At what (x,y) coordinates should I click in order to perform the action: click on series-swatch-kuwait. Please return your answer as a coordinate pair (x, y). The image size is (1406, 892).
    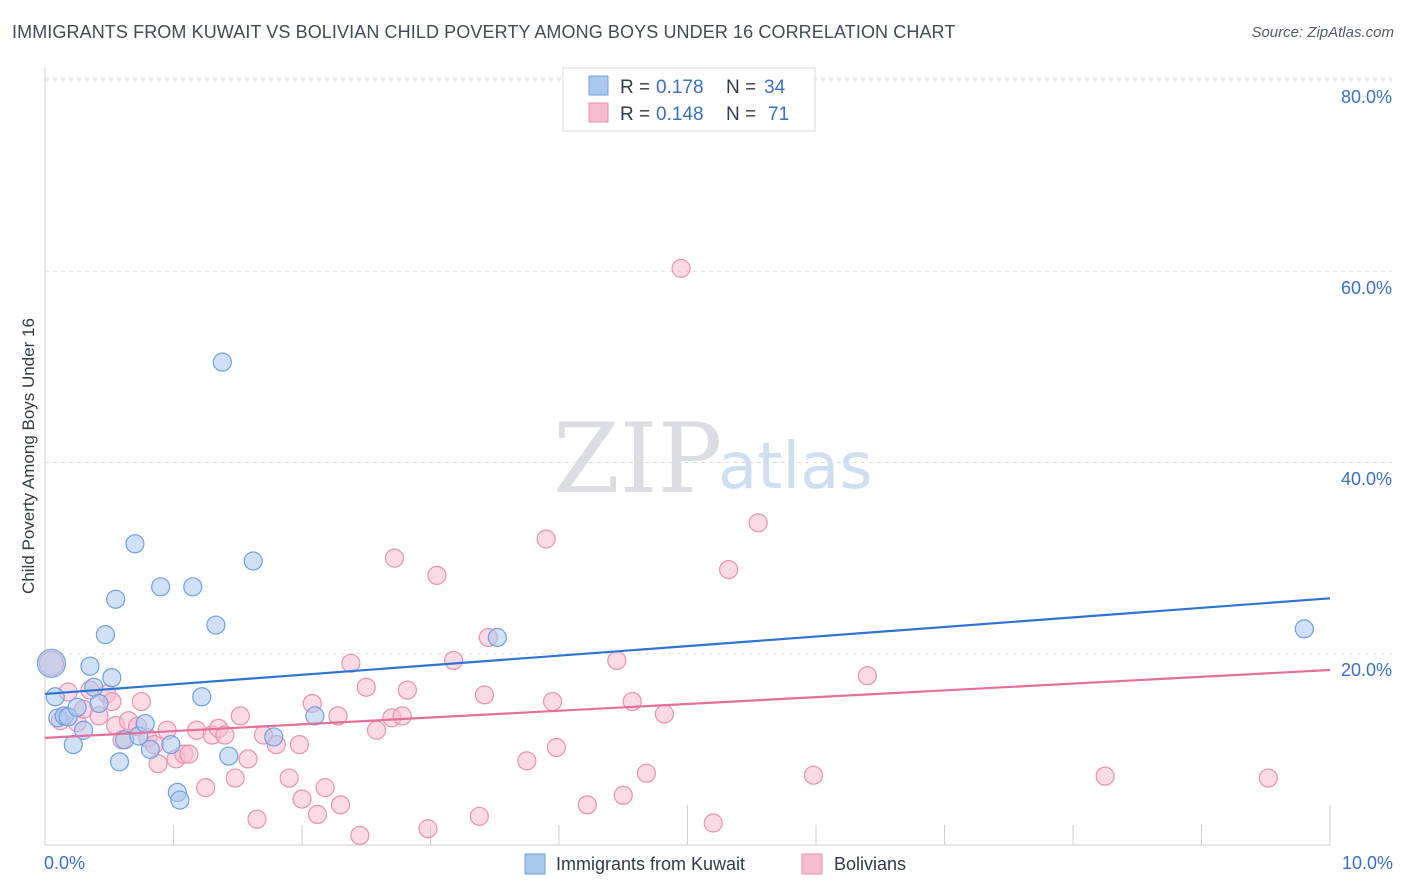
    Looking at the image, I should click on (535, 864).